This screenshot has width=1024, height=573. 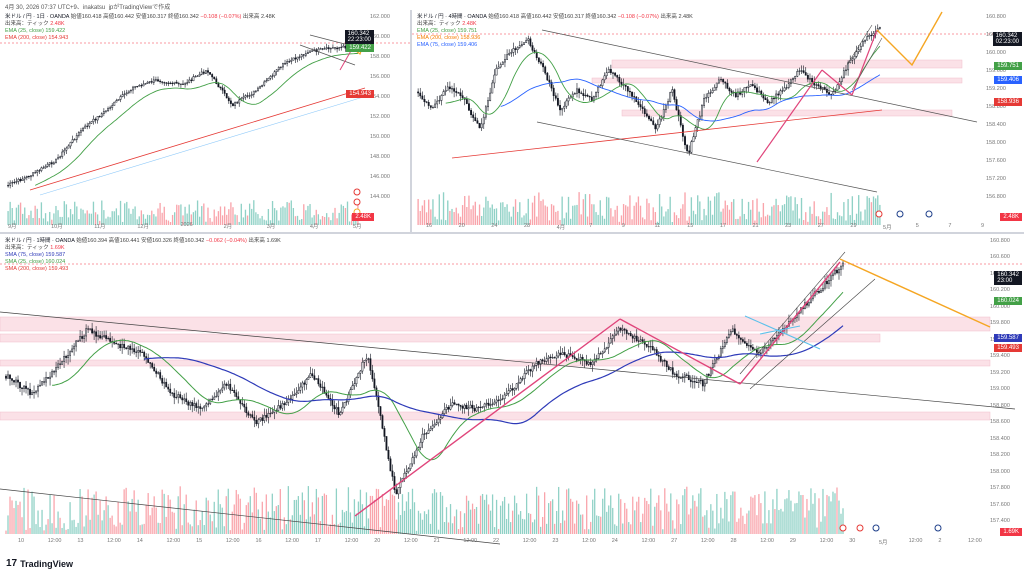 I want to click on volume-value: 2.48K, so click(x=268, y=17).